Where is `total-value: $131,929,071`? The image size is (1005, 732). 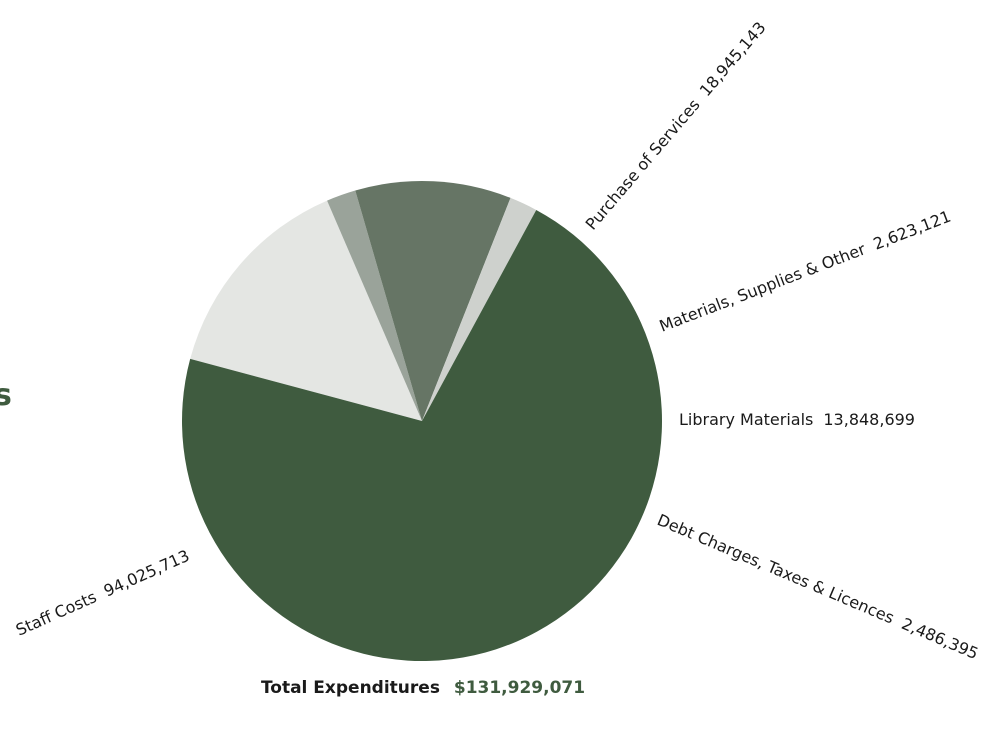
total-value: $131,929,071 is located at coordinates (519, 688).